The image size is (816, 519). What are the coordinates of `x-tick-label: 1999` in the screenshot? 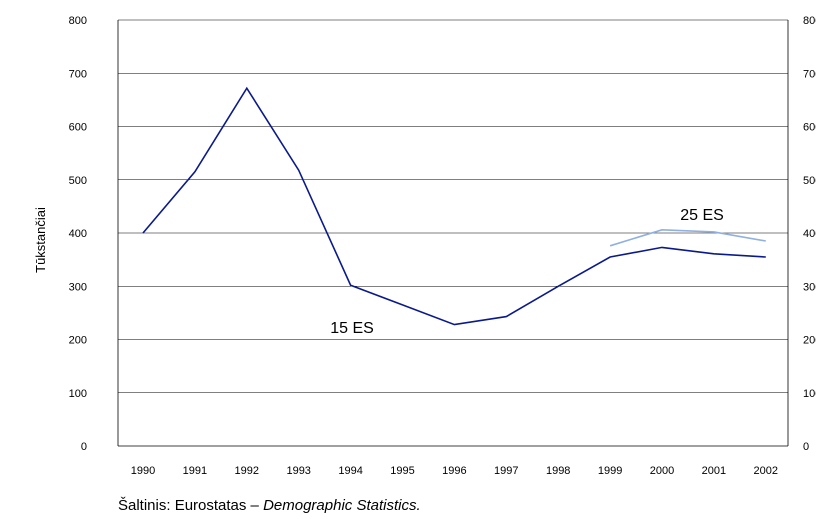 It's located at (610, 471).